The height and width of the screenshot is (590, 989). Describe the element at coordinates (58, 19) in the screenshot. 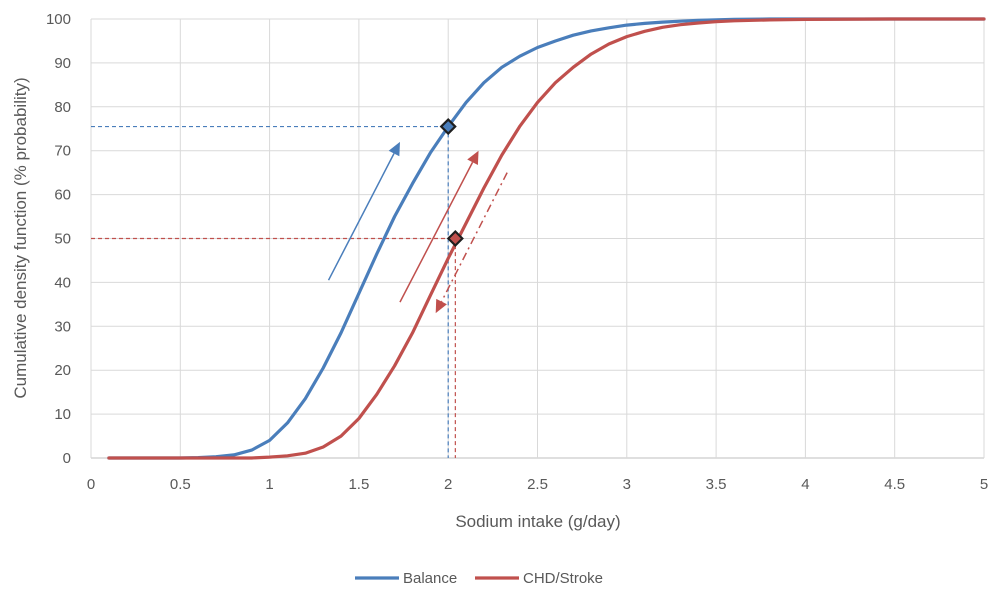

I see `y-tick-label: 100` at that location.